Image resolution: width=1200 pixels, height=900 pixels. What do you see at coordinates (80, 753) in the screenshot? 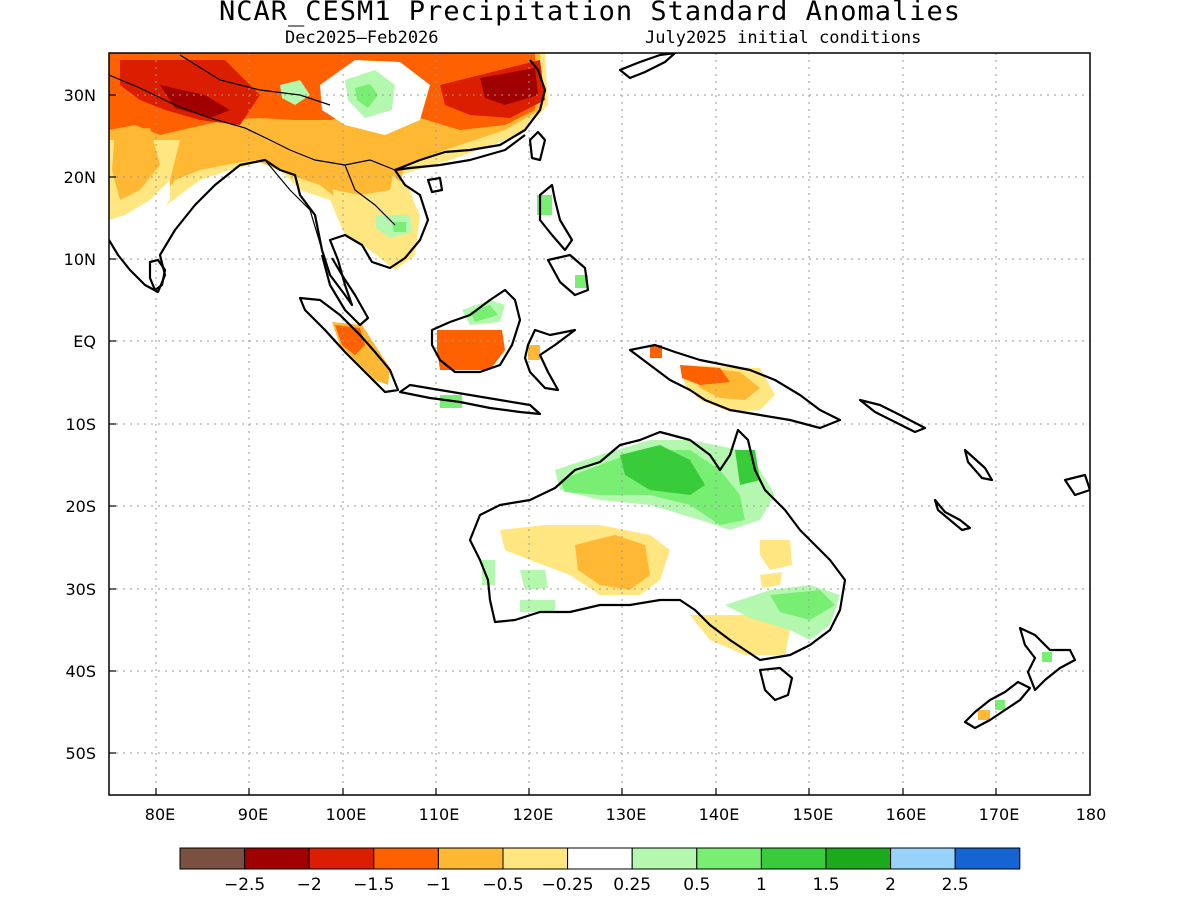
I see `lat-label: 50S` at bounding box center [80, 753].